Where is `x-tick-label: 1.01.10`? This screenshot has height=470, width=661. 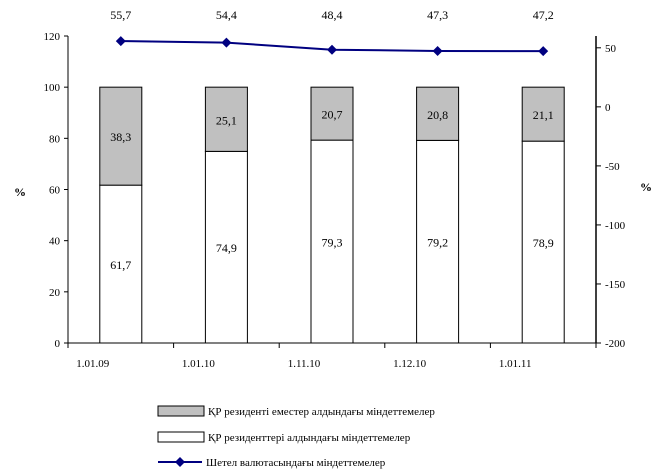 x-tick-label: 1.01.10 is located at coordinates (199, 364).